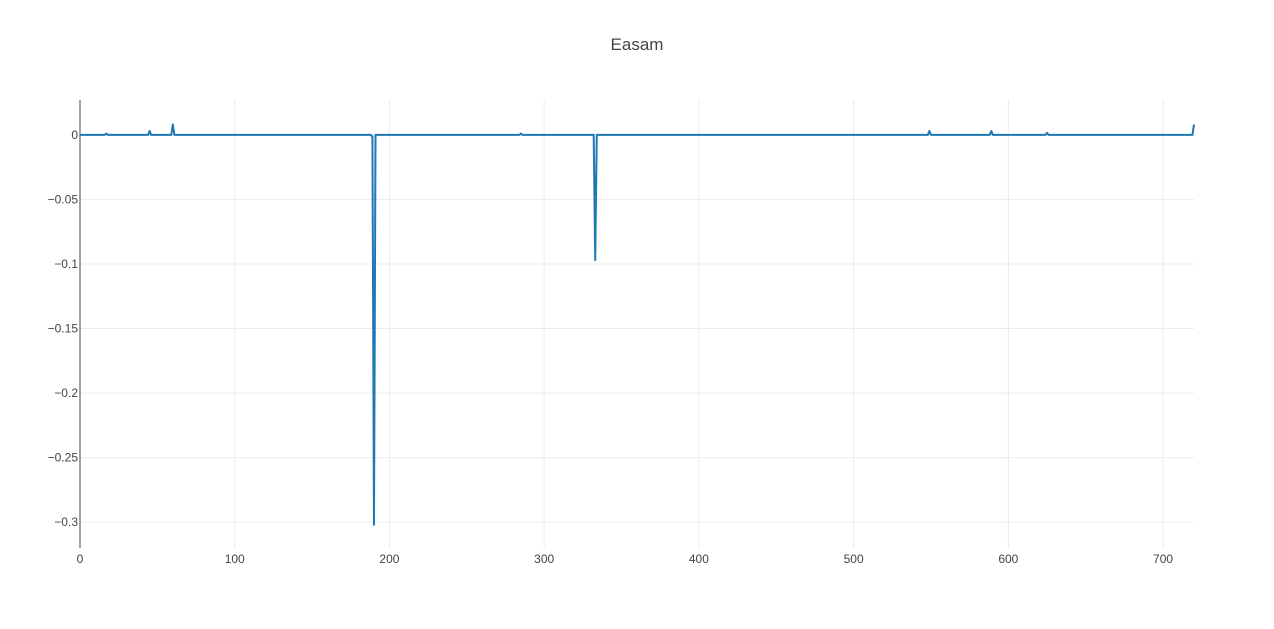  I want to click on x-tick-label: 100, so click(235, 559).